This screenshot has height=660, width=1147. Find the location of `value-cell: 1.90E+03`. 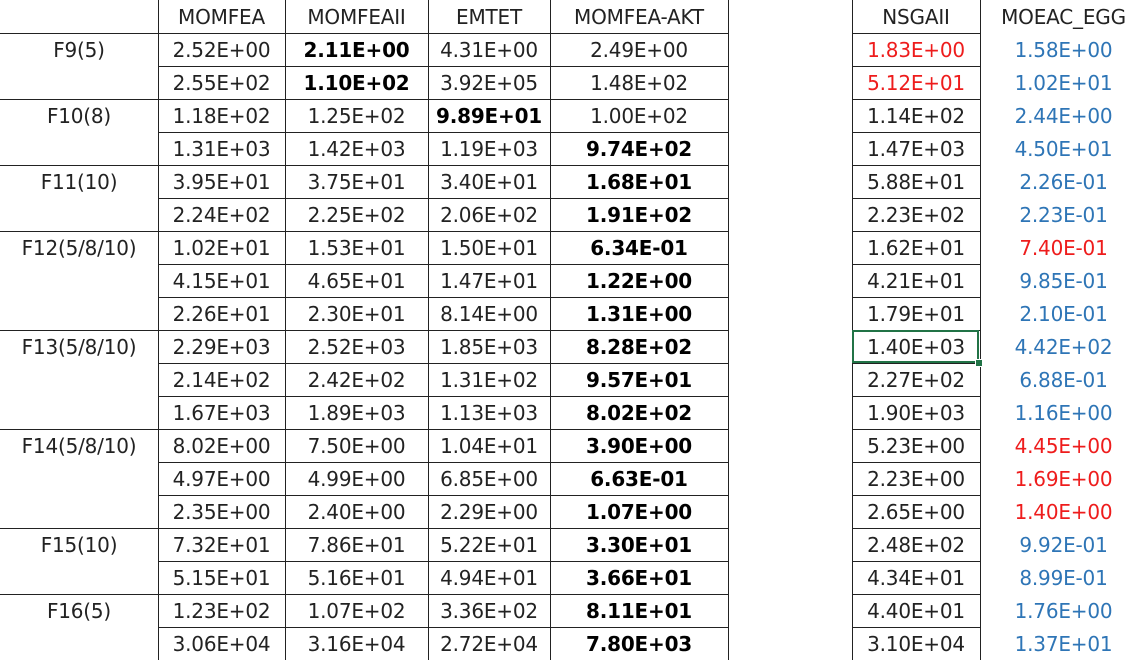

value-cell: 1.90E+03 is located at coordinates (916, 412).